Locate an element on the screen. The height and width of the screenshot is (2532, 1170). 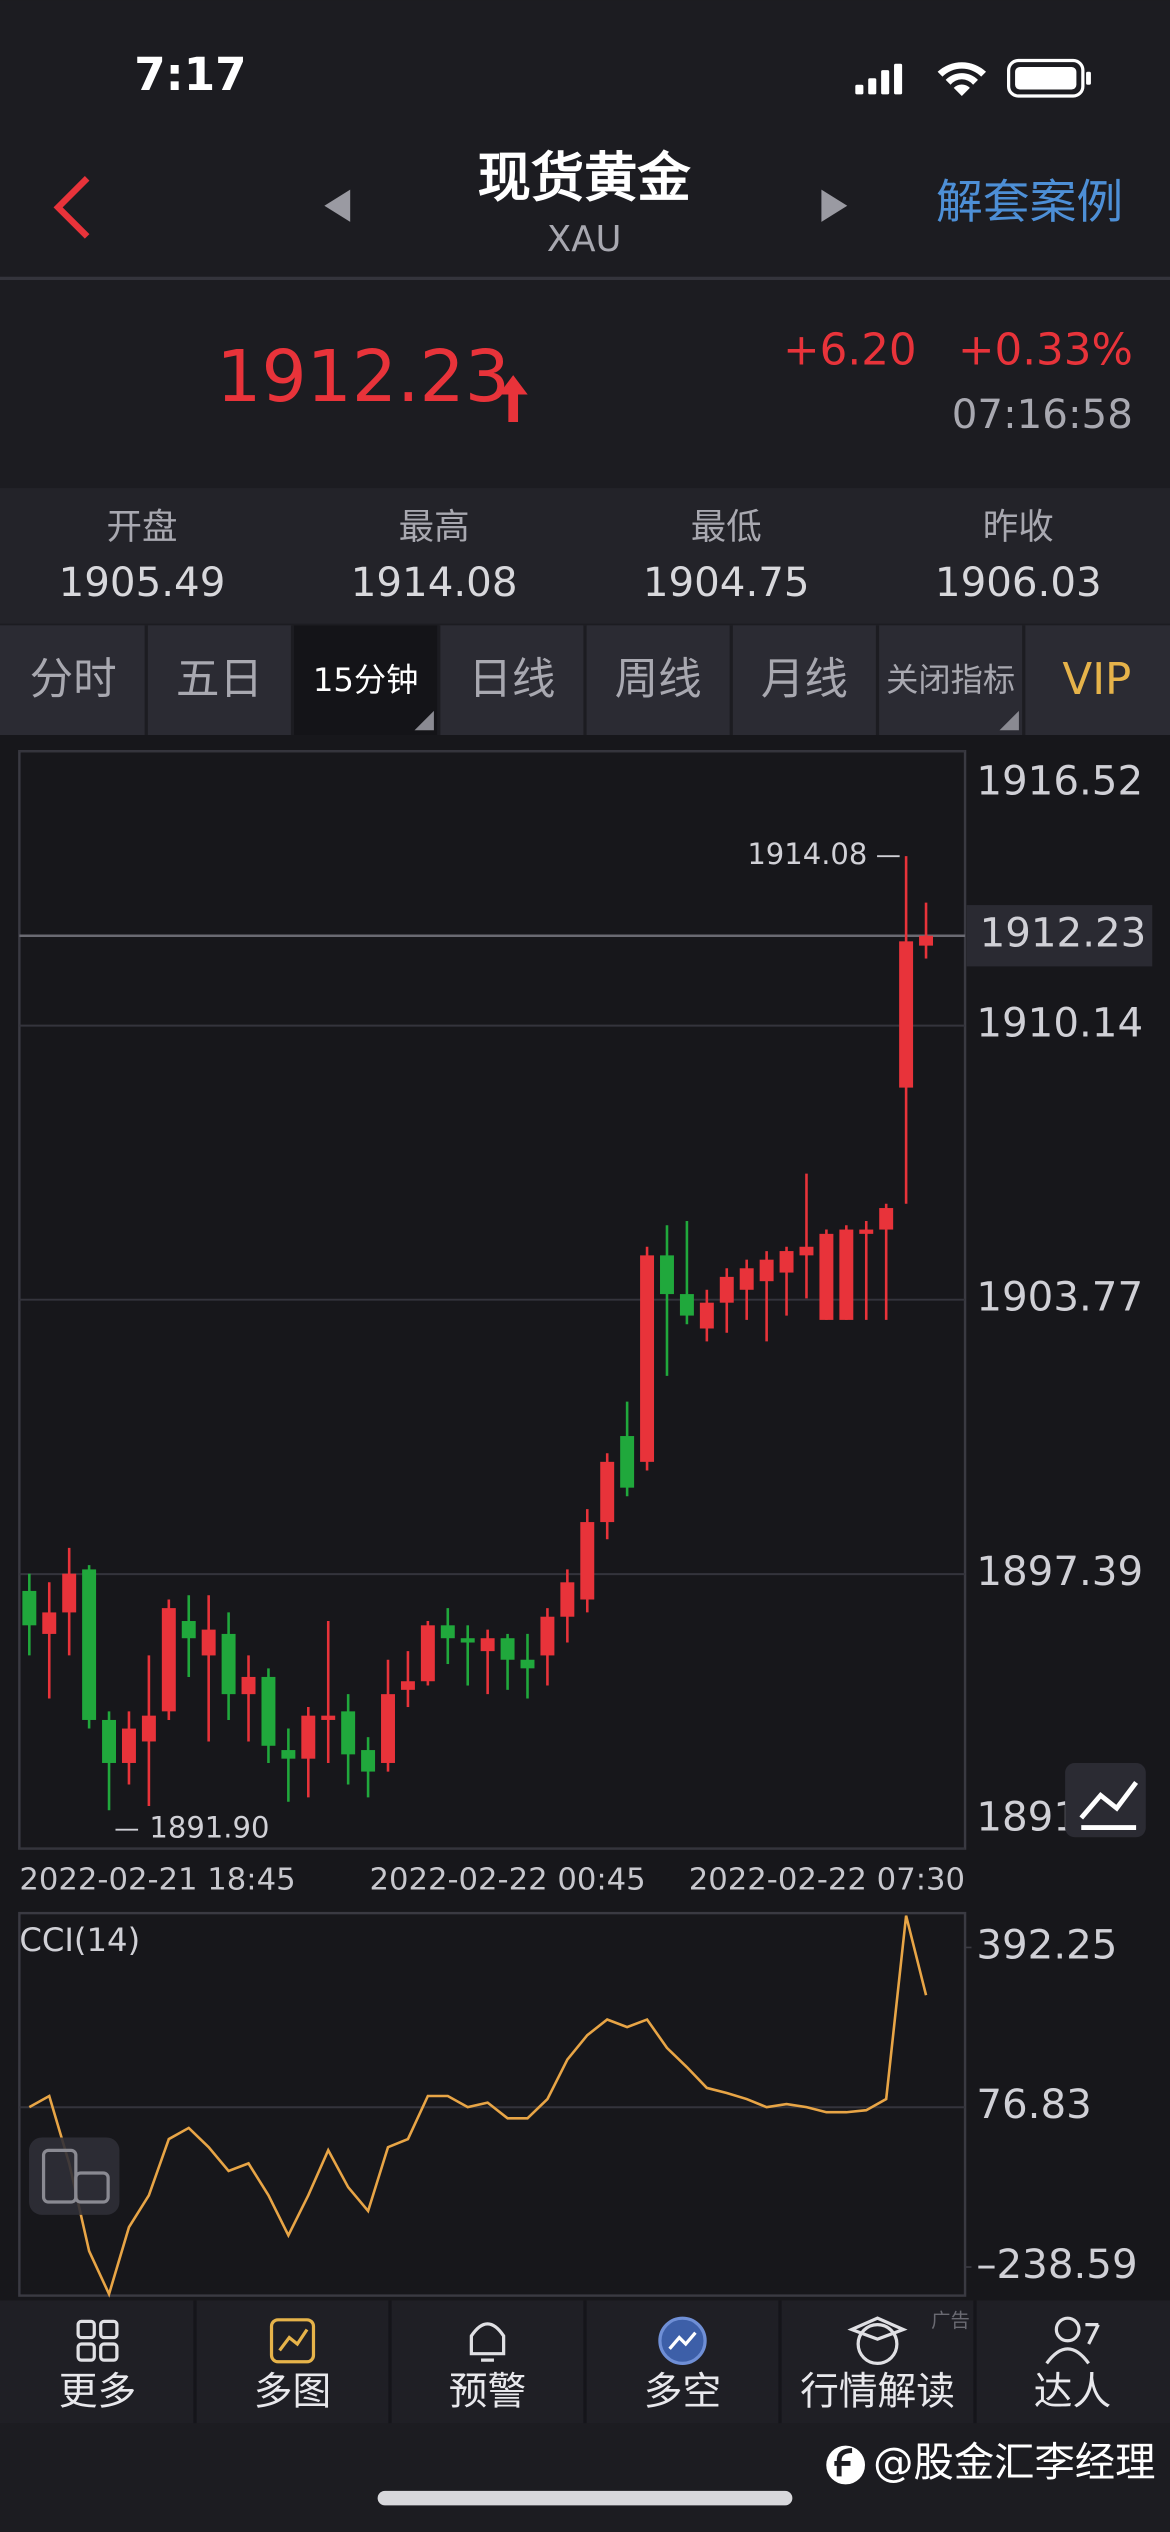
plot-border is located at coordinates (492, 2104).